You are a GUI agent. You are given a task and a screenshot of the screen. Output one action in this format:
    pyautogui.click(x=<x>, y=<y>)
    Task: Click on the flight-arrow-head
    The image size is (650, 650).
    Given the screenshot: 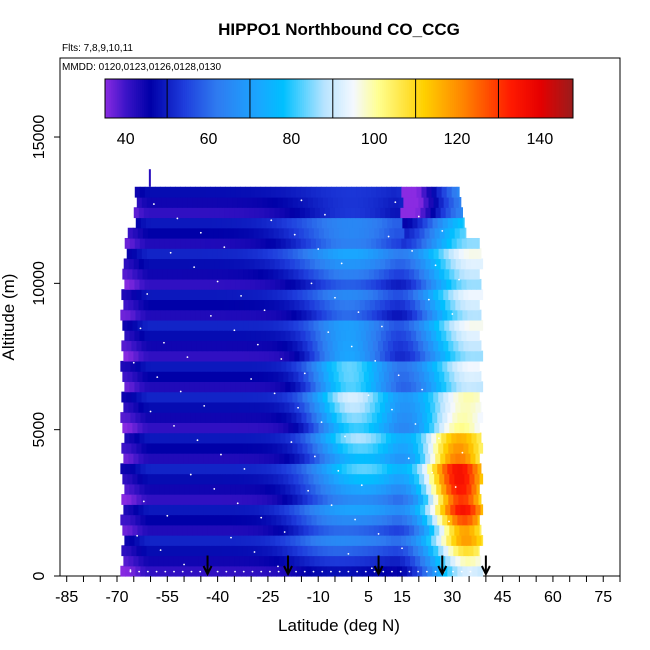 What is the action you would take?
    pyautogui.click(x=378, y=571)
    